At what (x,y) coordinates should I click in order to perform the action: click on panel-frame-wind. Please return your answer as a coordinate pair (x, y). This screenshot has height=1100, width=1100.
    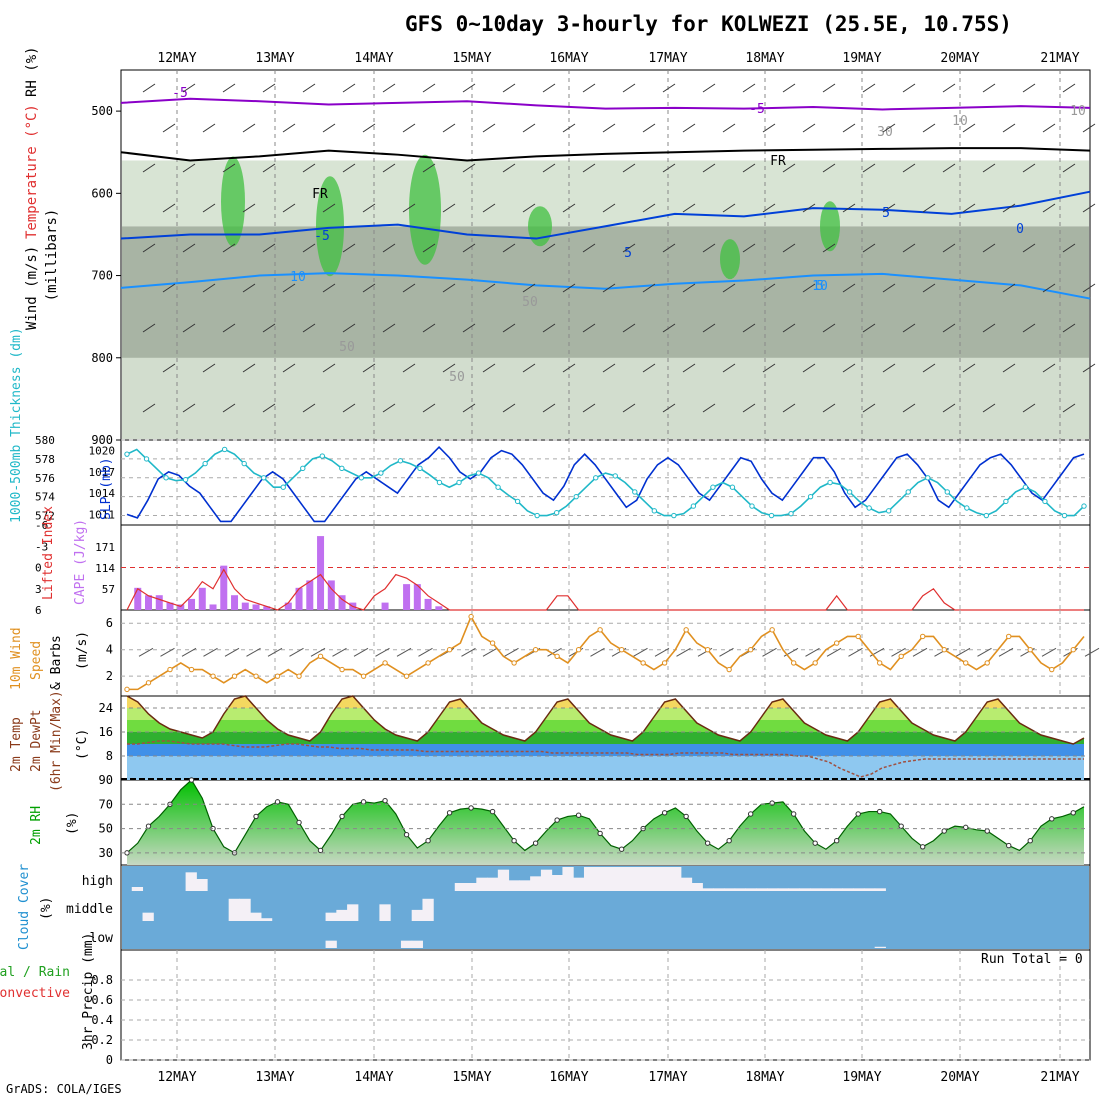
    Looking at the image, I should click on (605, 653).